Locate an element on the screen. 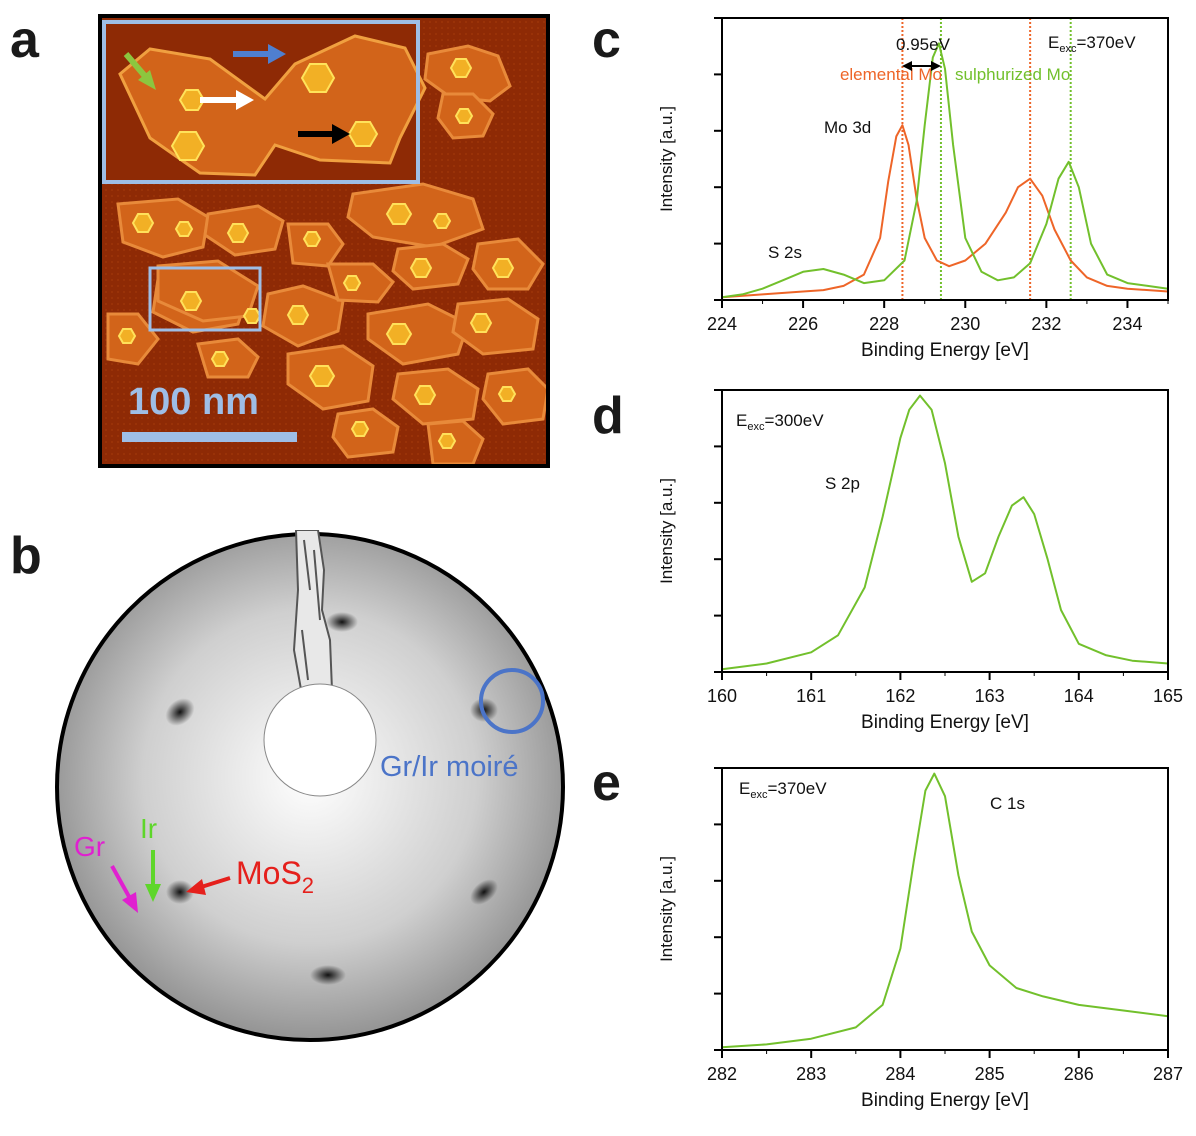 The width and height of the screenshot is (1196, 1136). chart-e-xtick-label: 285 is located at coordinates (990, 1074).